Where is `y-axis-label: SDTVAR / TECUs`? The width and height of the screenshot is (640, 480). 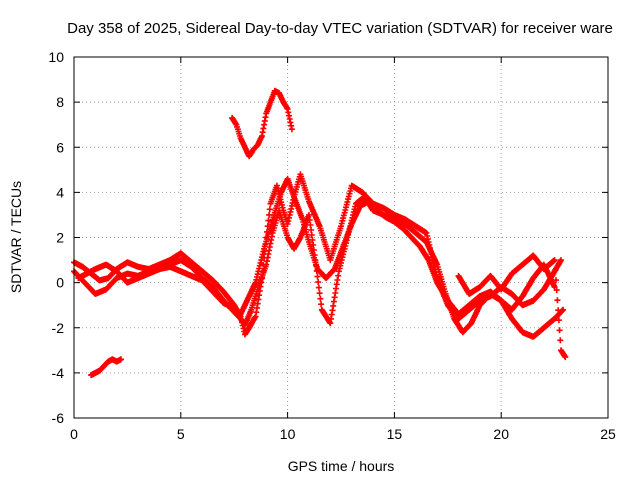 y-axis-label: SDTVAR / TECUs is located at coordinates (16, 237).